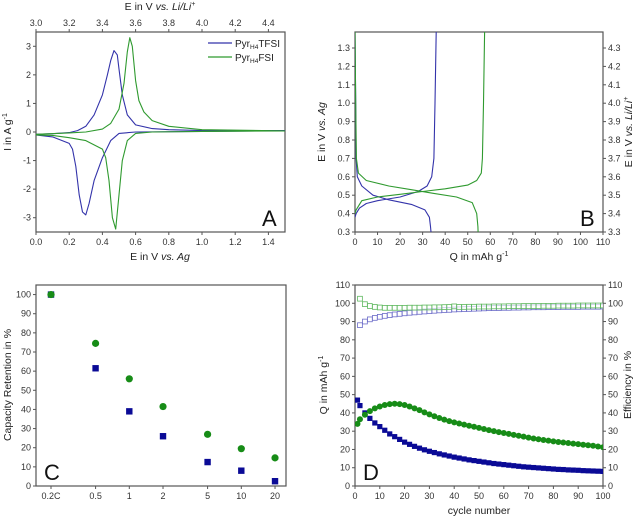 The width and height of the screenshot is (637, 518). Describe the element at coordinates (603, 242) in the screenshot. I see `x-tick-label: 110` at that location.